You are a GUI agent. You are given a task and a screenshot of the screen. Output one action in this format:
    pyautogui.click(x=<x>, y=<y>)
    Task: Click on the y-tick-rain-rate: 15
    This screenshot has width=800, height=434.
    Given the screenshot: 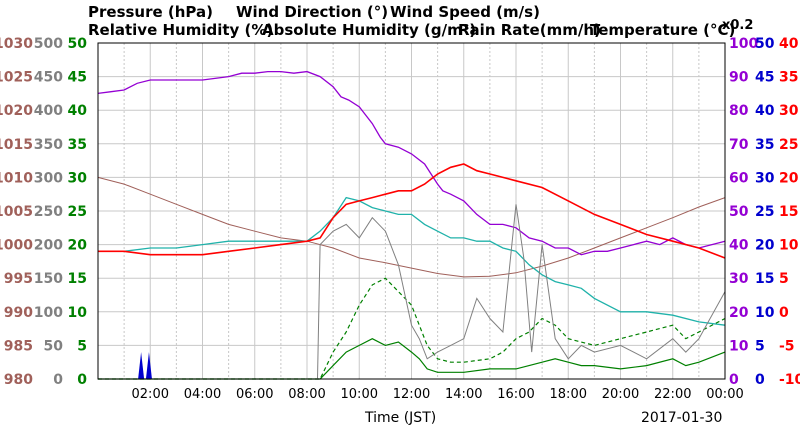 What is the action you would take?
    pyautogui.click(x=764, y=279)
    